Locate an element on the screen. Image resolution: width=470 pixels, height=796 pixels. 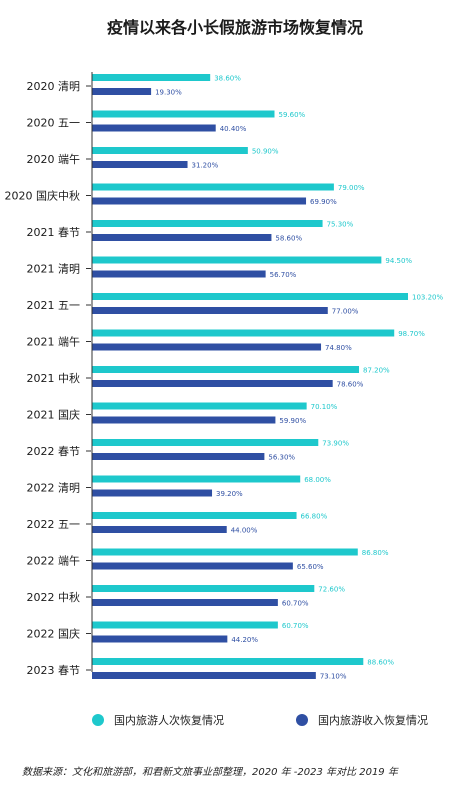
data-label-visits: 79.00% is located at coordinates (351, 188).